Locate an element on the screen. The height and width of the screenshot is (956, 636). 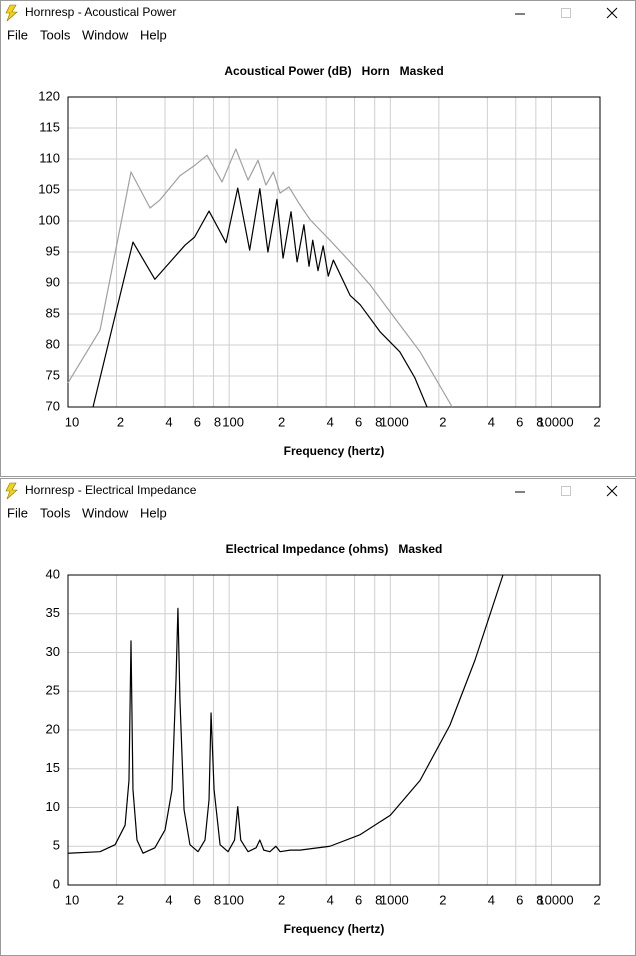
y-tick-label: 5 is located at coordinates (56, 845).